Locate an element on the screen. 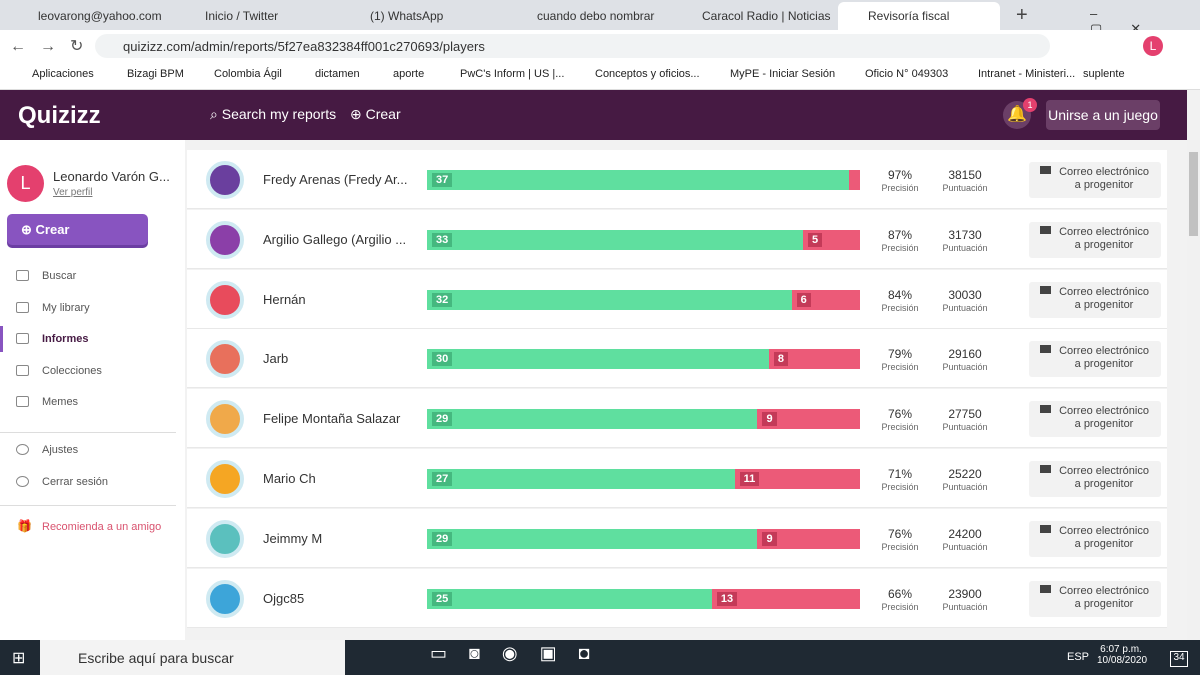 Image resolution: width=1200 pixels, height=675 pixels. taskbar-search: Escribe aquí para buscar is located at coordinates (192, 657).